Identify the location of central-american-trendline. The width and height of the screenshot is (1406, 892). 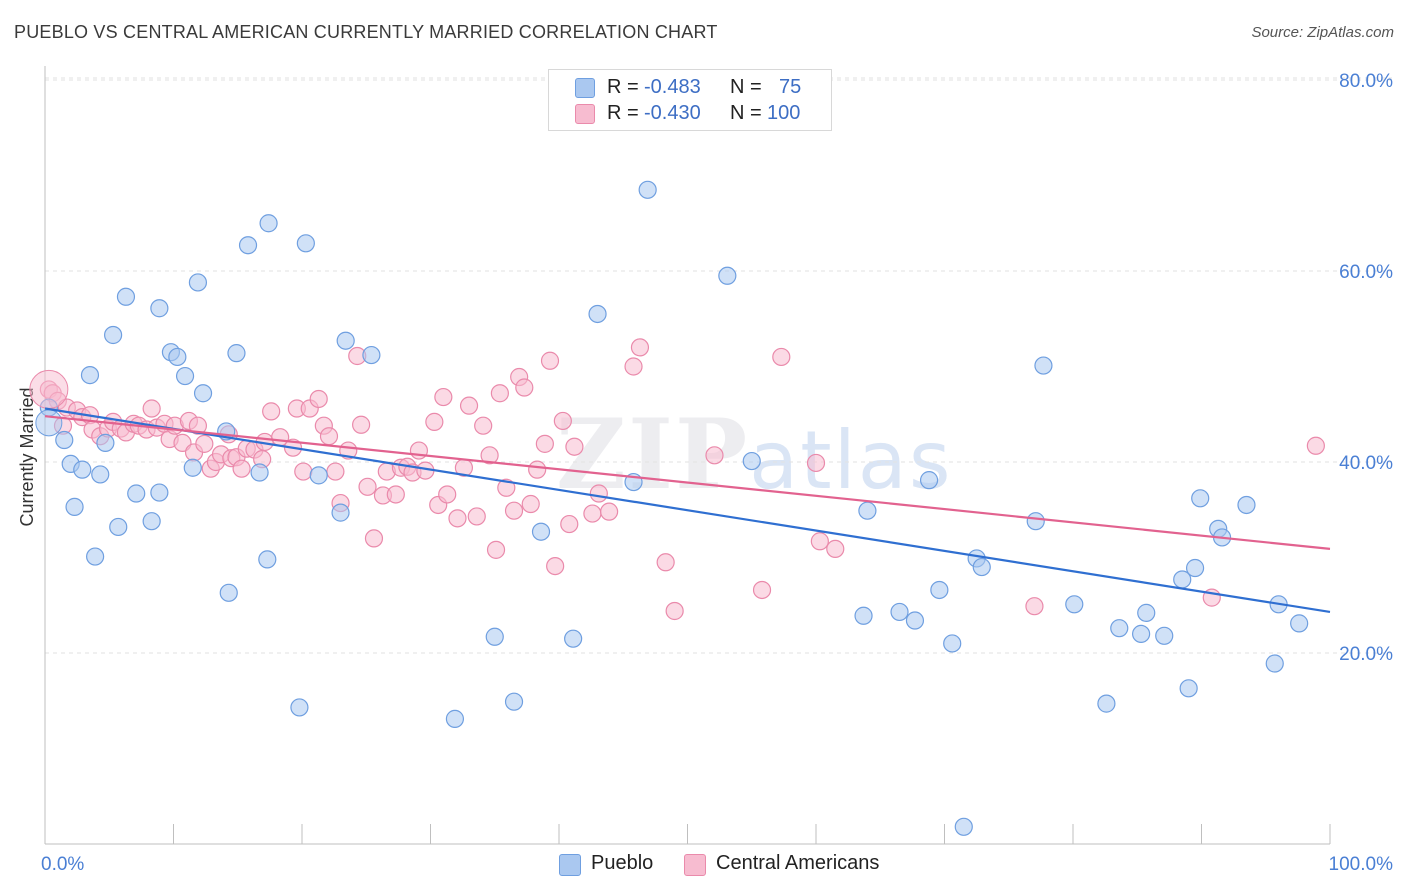
(687, 482).